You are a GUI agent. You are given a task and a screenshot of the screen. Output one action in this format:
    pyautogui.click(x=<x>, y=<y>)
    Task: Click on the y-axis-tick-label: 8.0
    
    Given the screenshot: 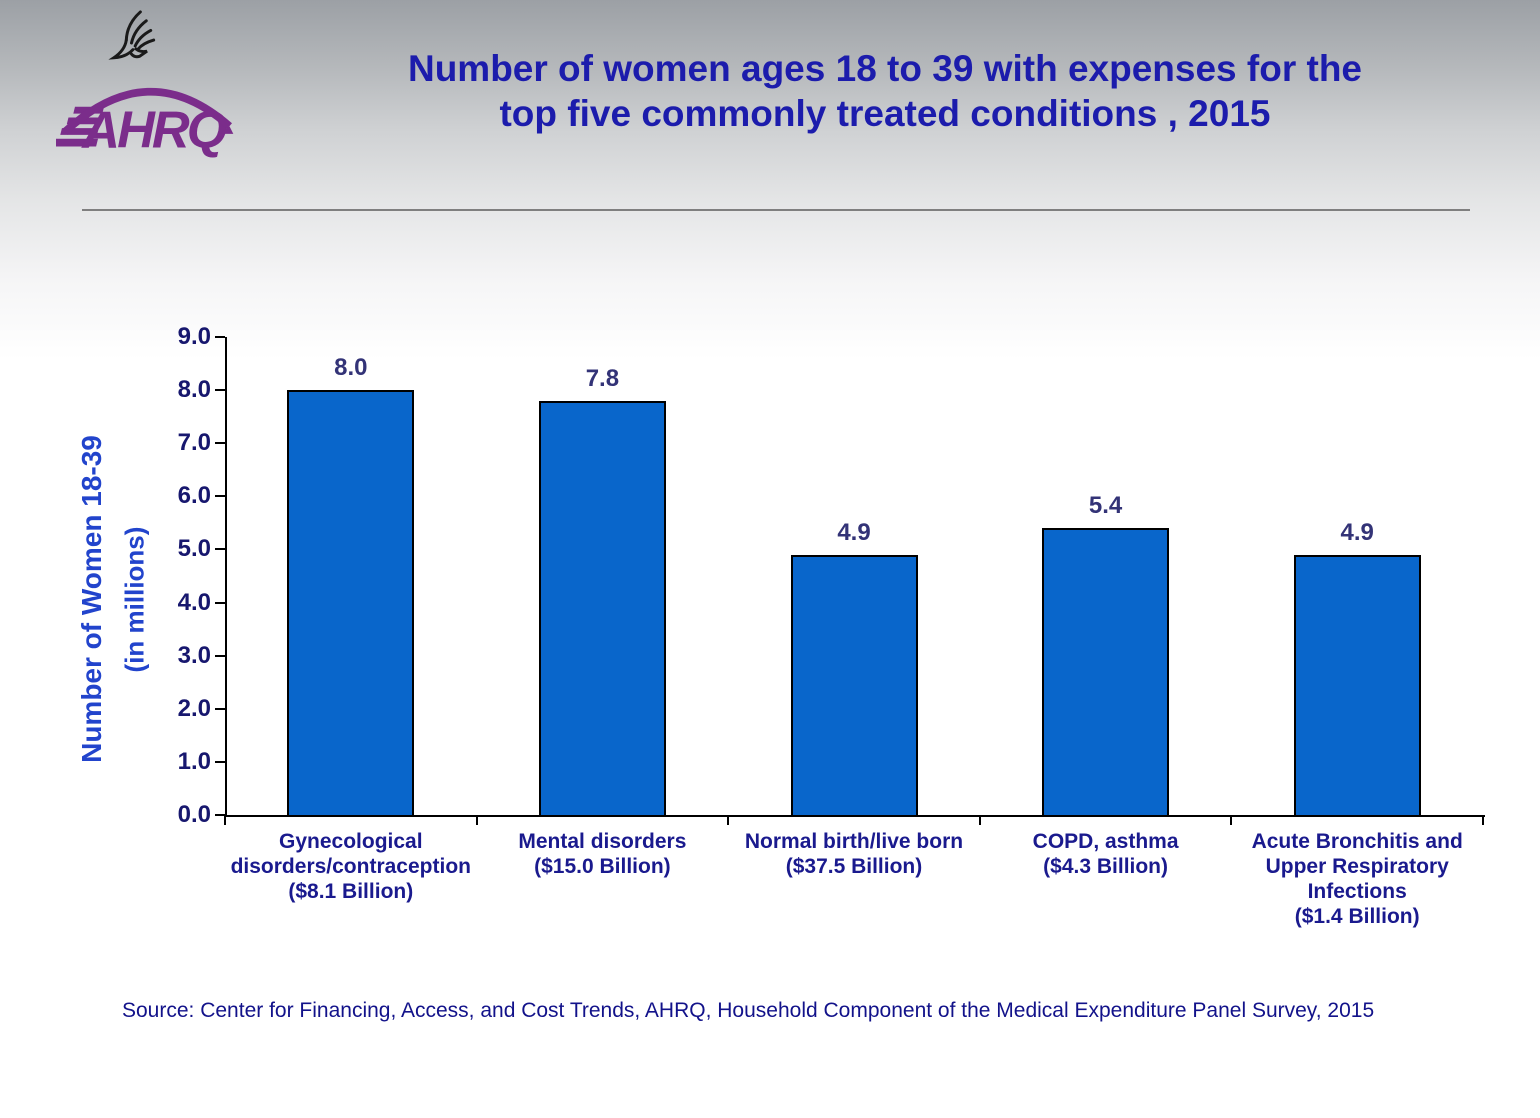 What is the action you would take?
    pyautogui.click(x=194, y=390)
    